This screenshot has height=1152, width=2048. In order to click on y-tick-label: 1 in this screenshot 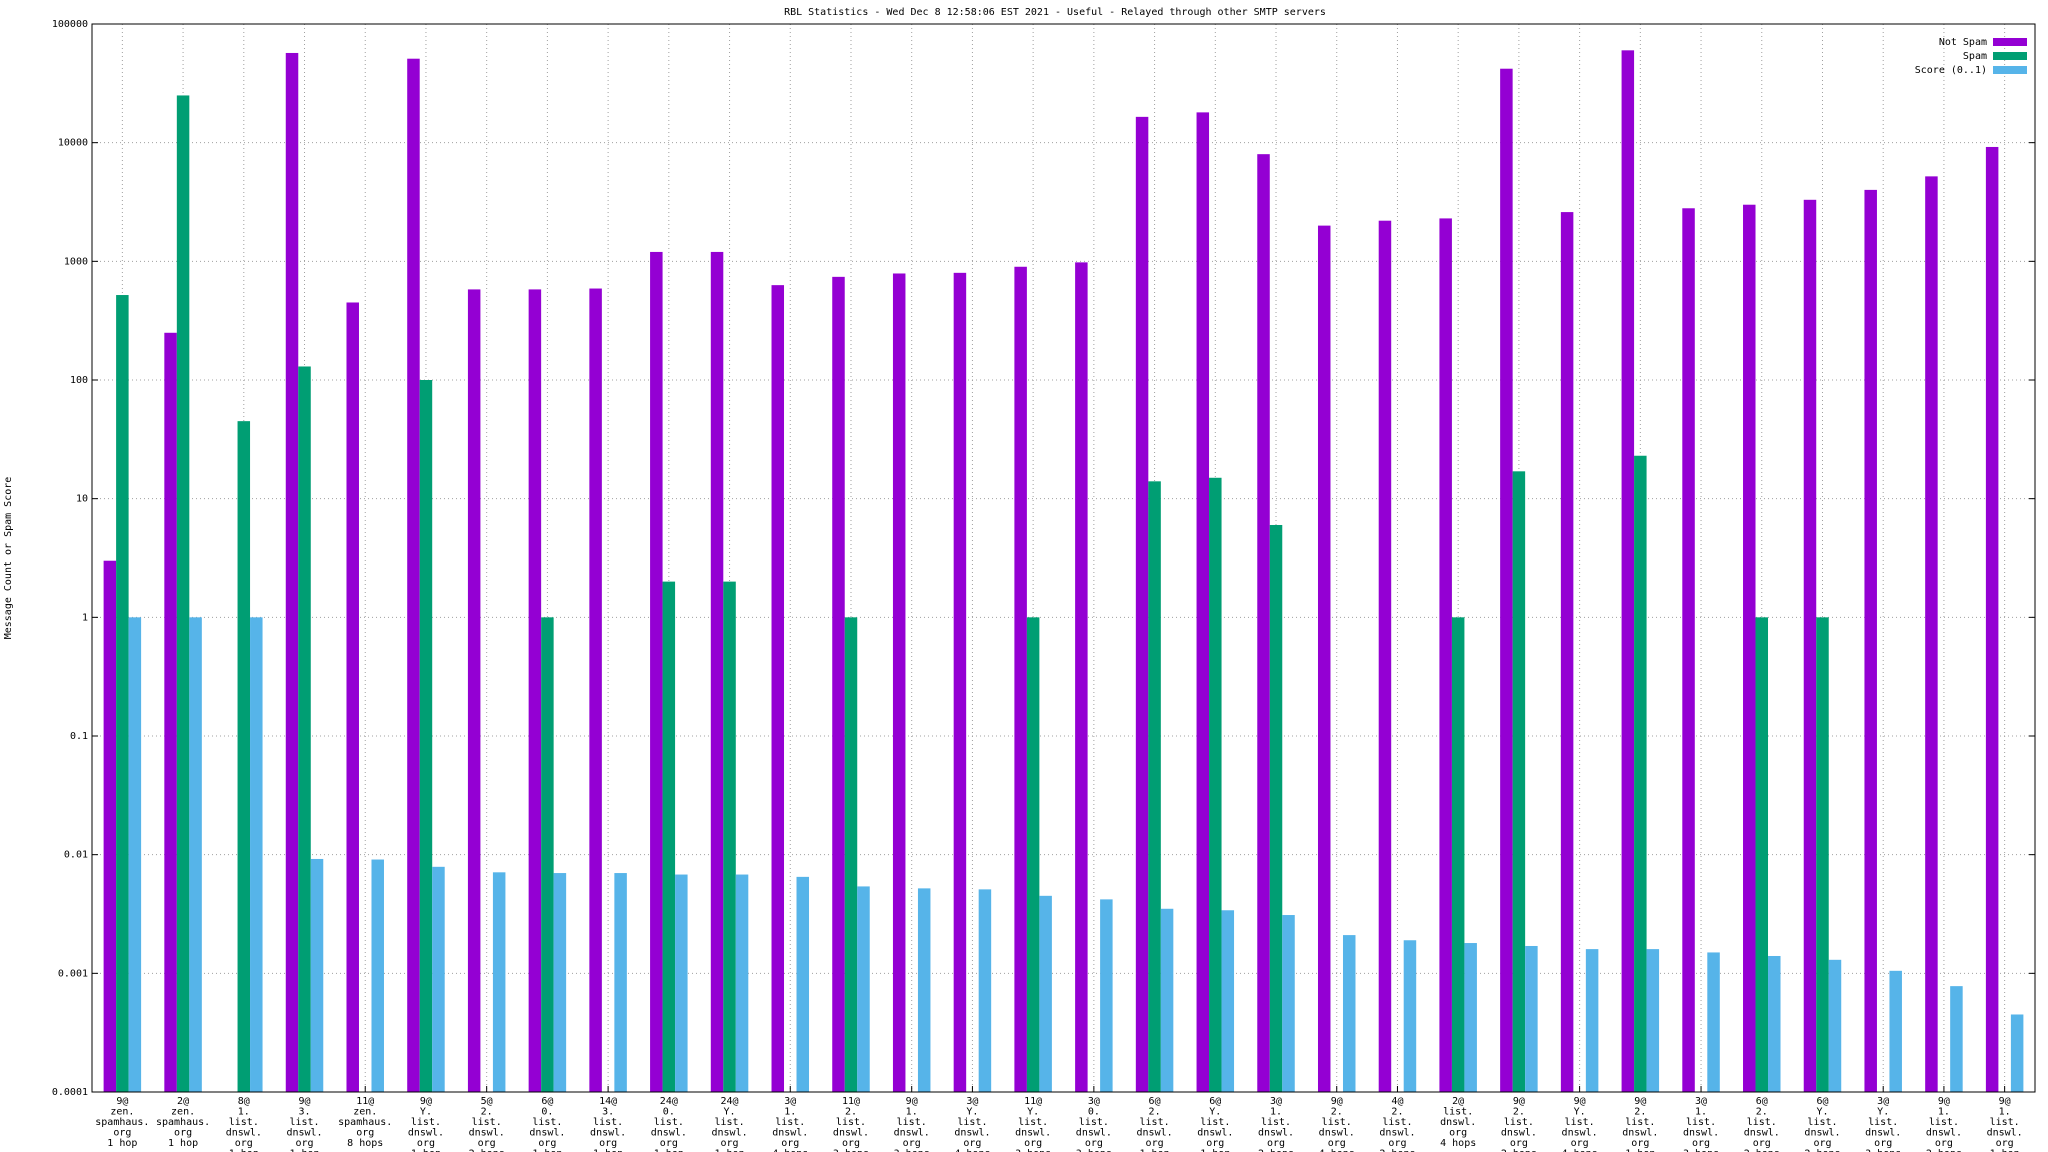, I will do `click(85, 617)`.